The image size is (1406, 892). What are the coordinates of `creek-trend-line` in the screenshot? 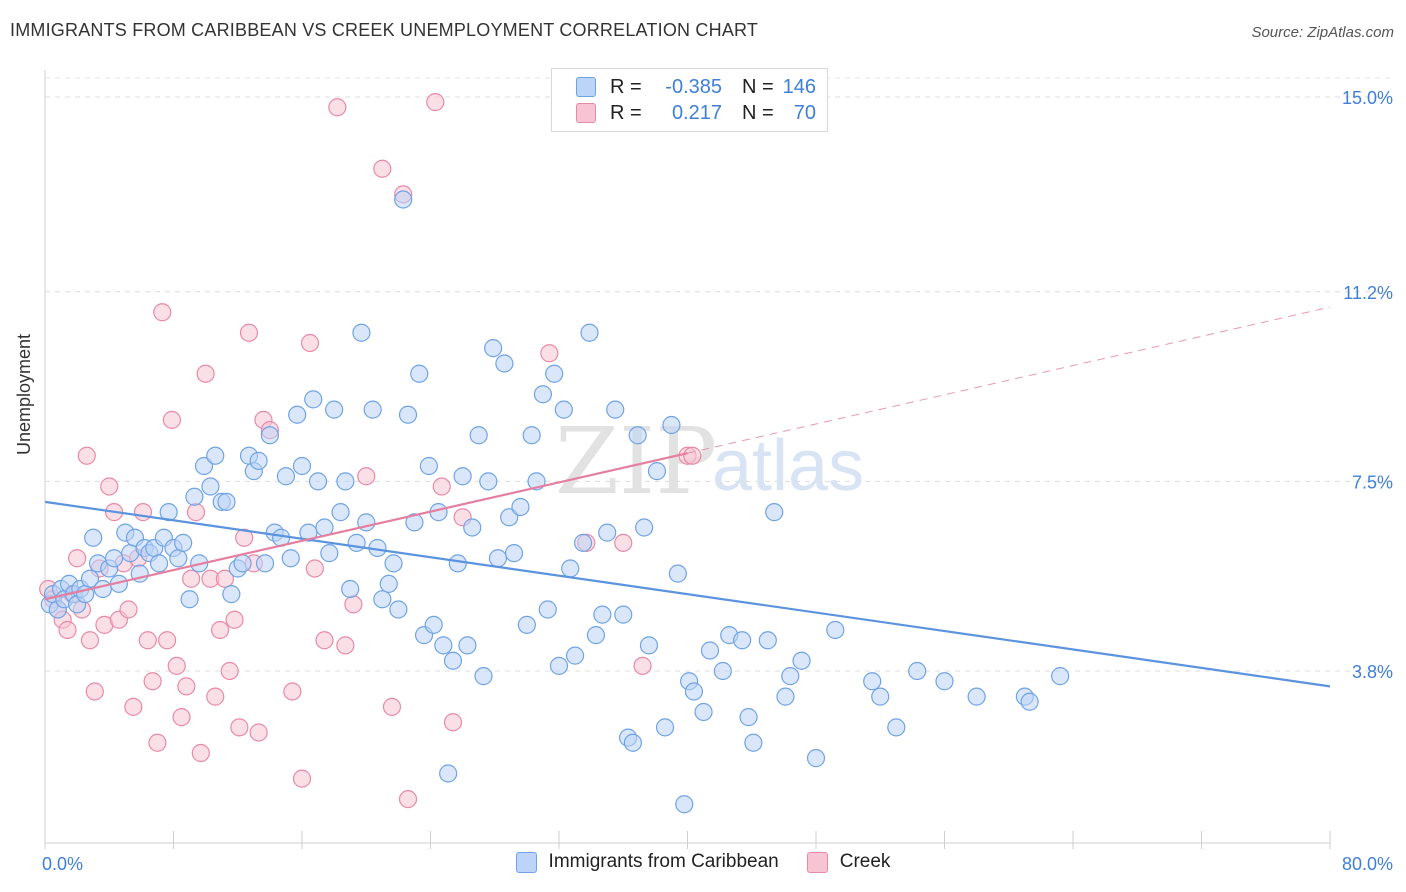 It's located at (366, 526).